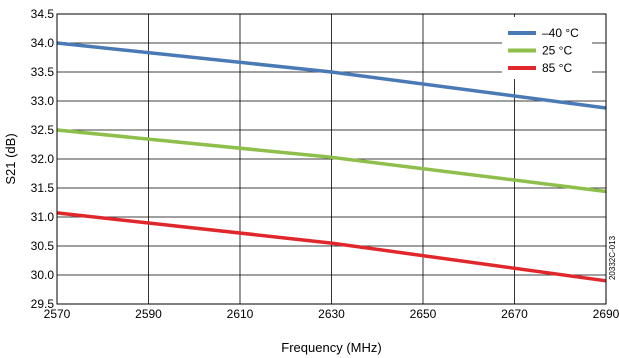 The height and width of the screenshot is (358, 619). I want to click on legend-label-0: –40 °C, so click(560, 33).